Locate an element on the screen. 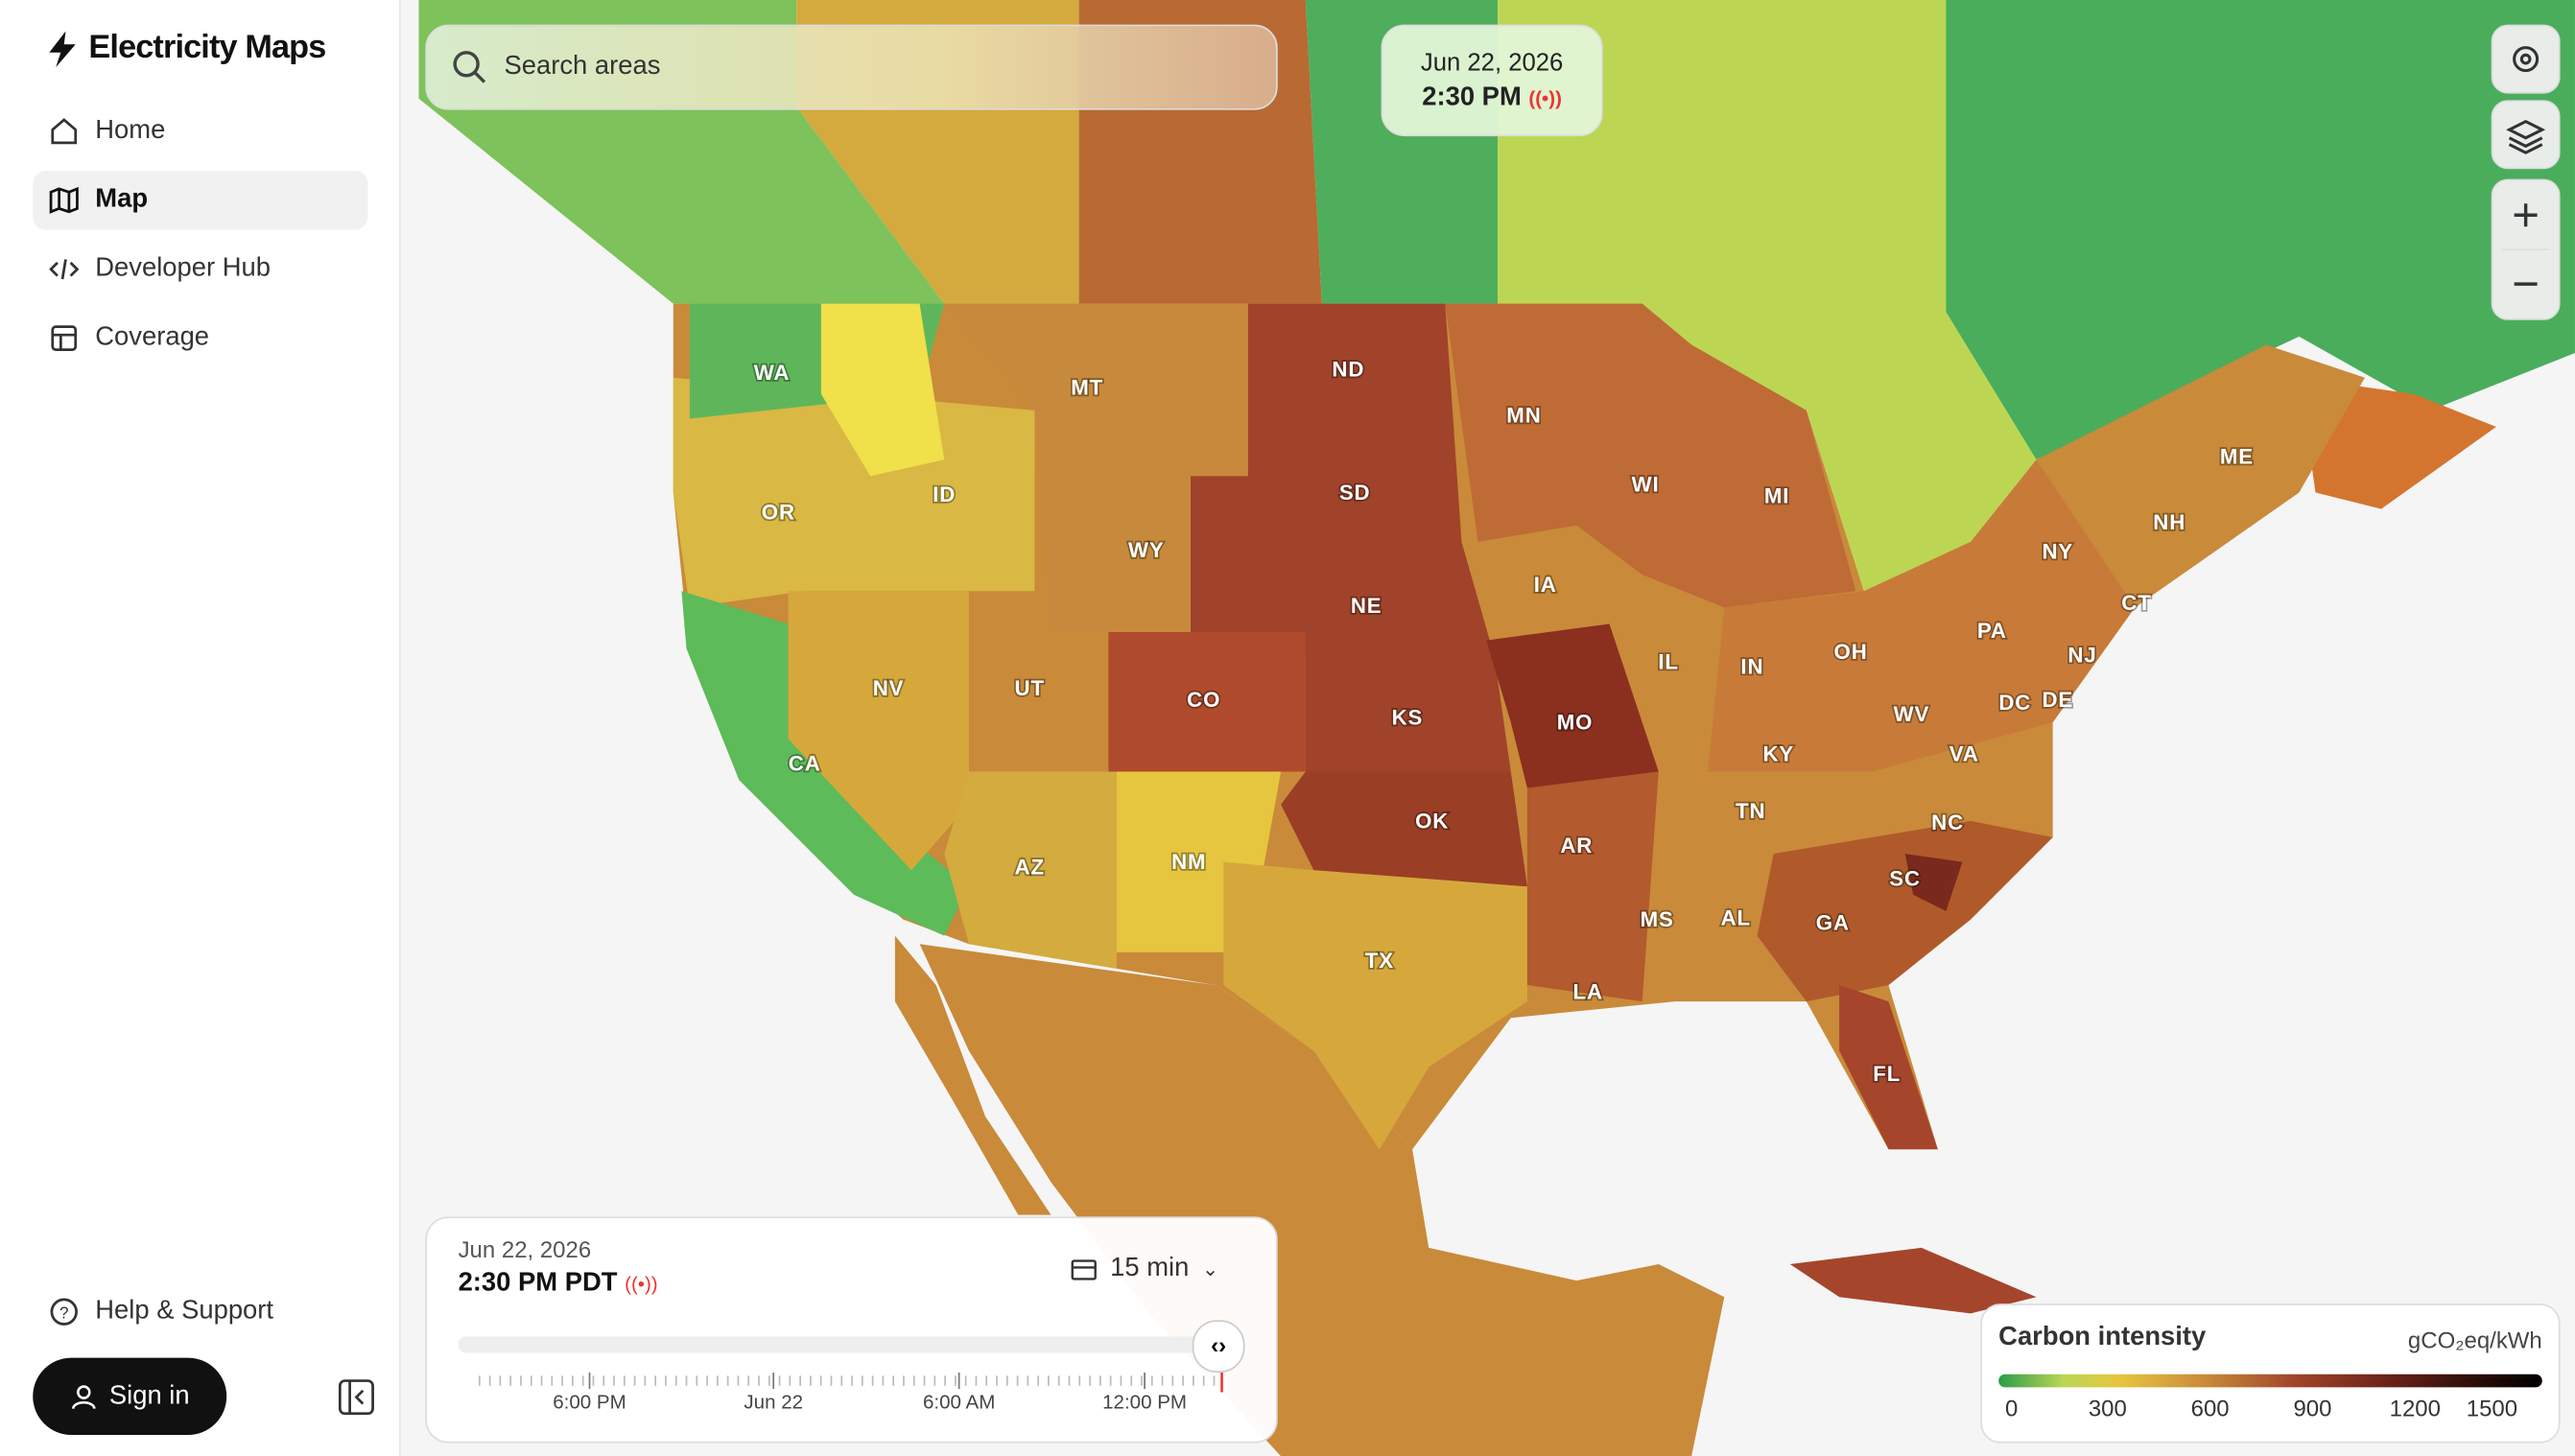 This screenshot has width=2575, height=1456. timeline-tick-label: Jun 22 is located at coordinates (773, 1403).